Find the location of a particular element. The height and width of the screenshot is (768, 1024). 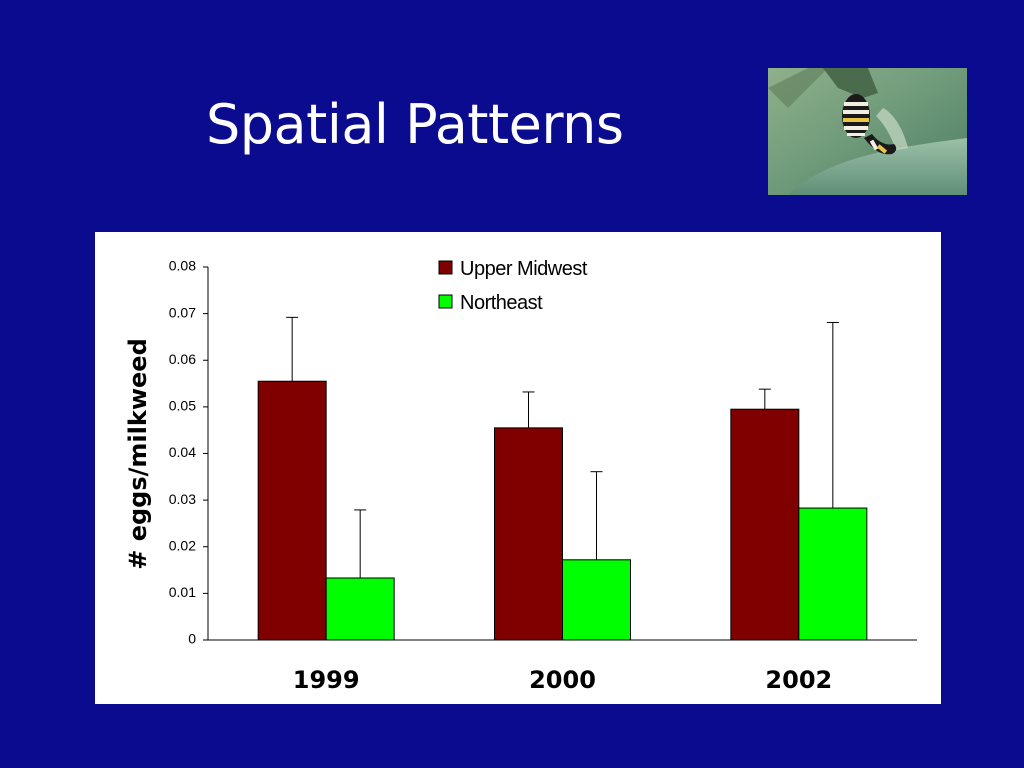

y-ticks: 0 0.01 0.02 0.03 0.04 0.05 0.06 0.07 0.08 is located at coordinates (188, 452).